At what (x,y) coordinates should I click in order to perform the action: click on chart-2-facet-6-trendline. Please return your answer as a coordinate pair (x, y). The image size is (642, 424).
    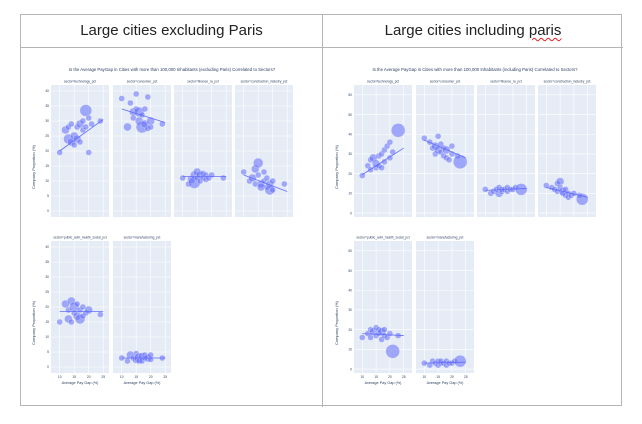
    Looking at the image, I should click on (445, 362).